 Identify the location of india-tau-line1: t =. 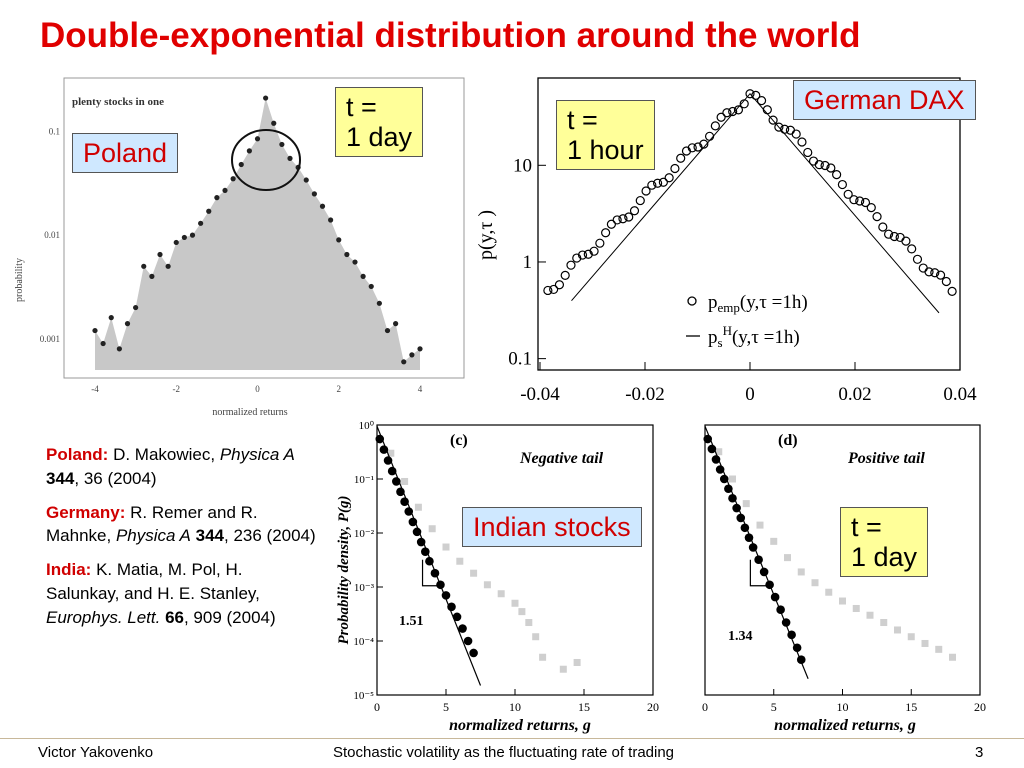
(866, 527).